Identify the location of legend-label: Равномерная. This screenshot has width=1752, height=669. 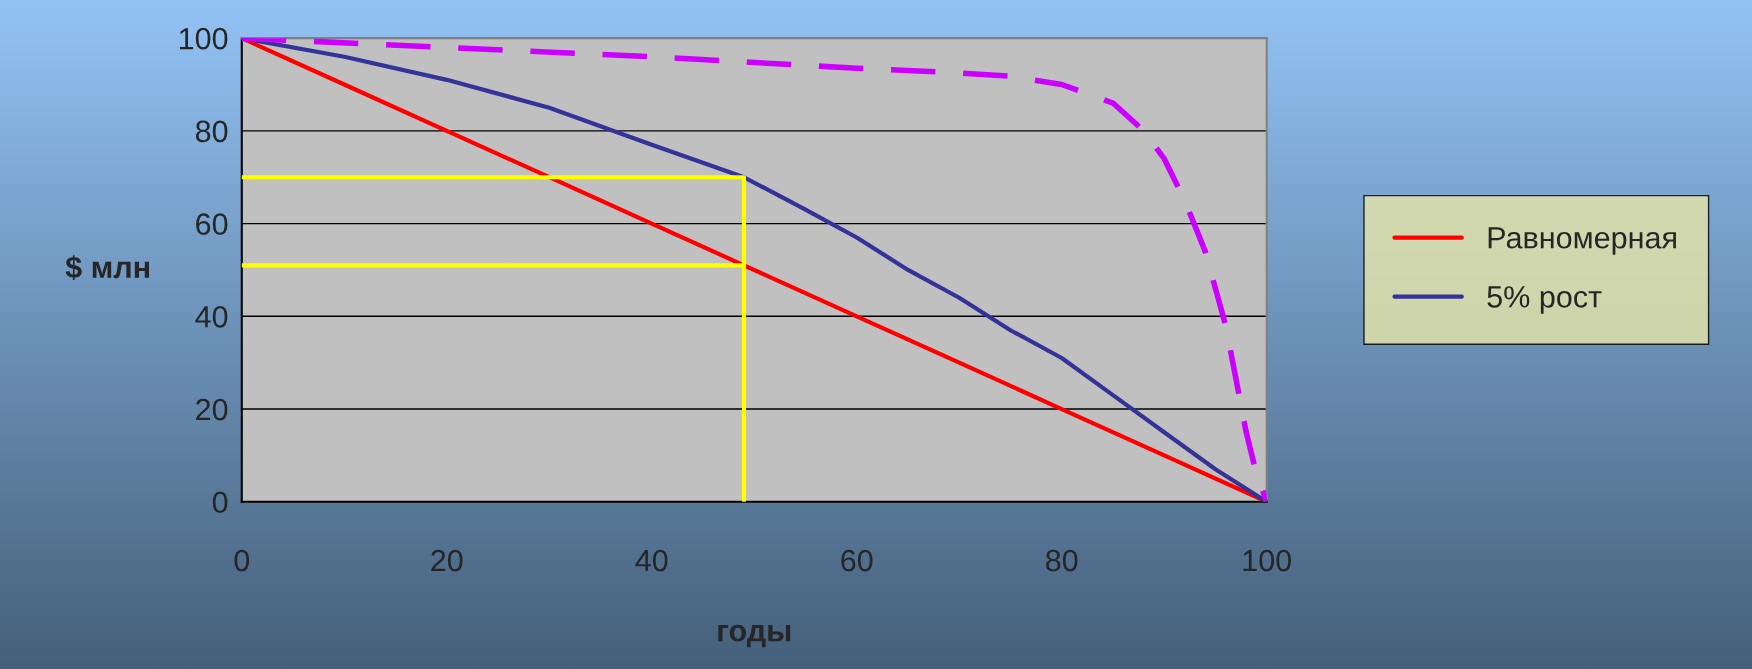
(1582, 241).